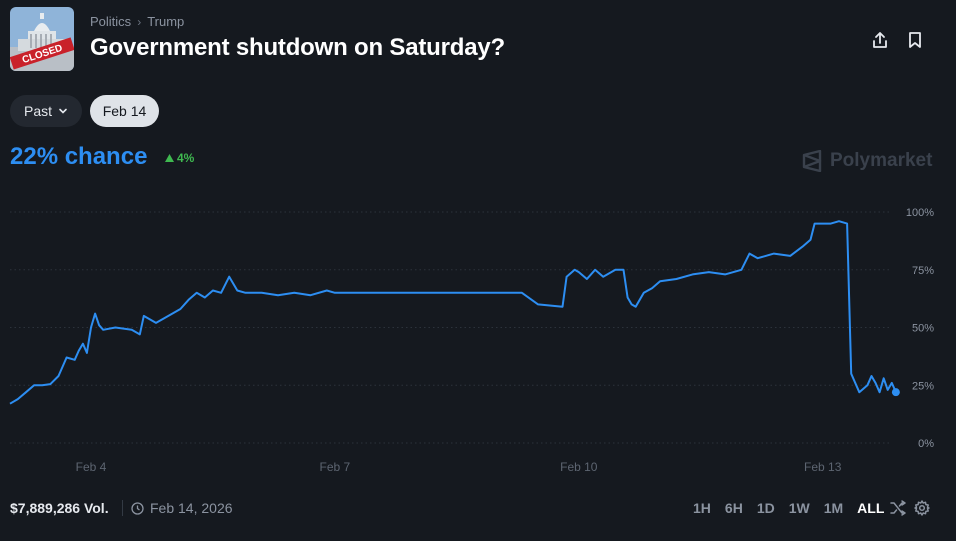  Describe the element at coordinates (799, 508) in the screenshot. I see `range-1w: 1W` at that location.